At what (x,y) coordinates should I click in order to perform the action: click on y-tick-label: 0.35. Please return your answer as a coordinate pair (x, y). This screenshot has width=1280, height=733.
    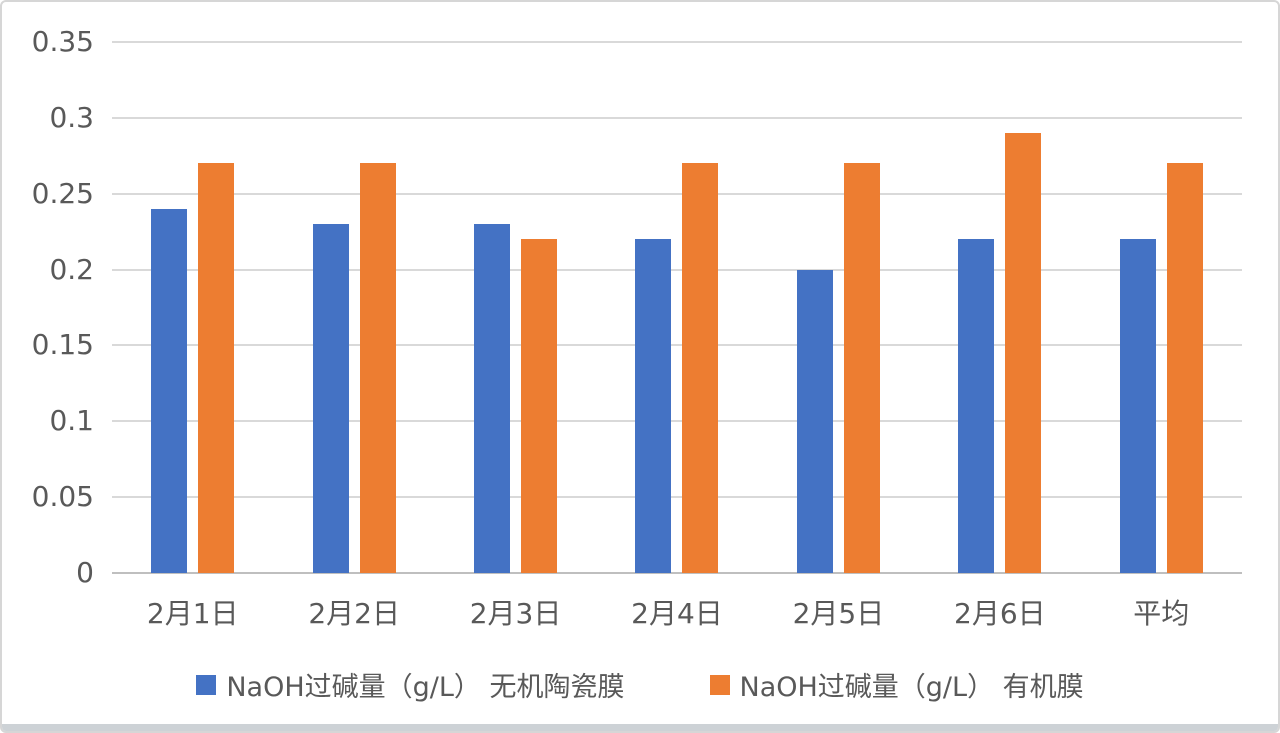
    Looking at the image, I should click on (62, 41).